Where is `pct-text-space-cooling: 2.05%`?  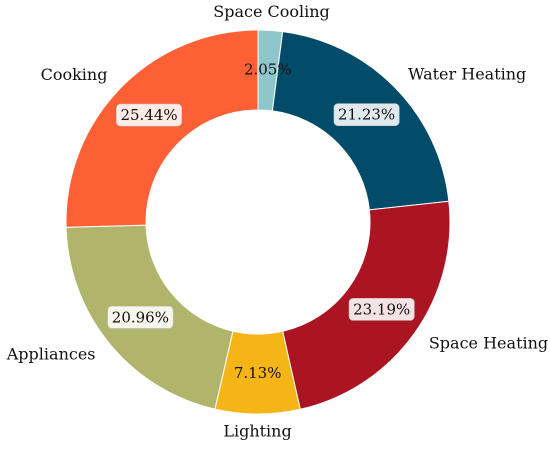
pct-text-space-cooling: 2.05% is located at coordinates (268, 69).